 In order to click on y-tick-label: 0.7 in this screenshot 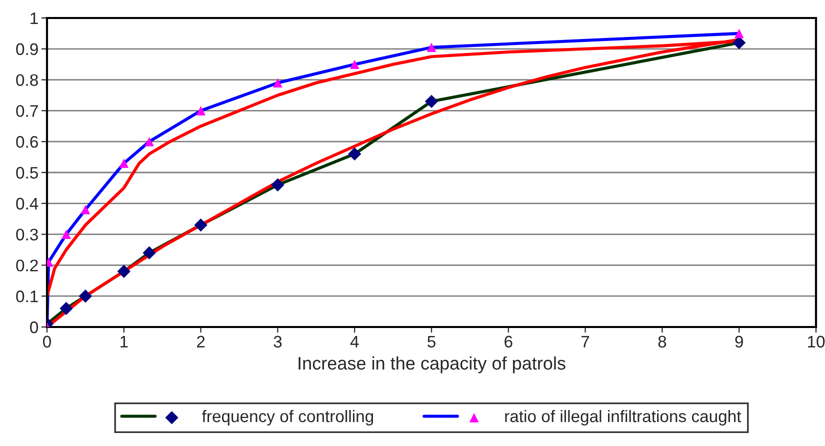, I will do `click(27, 111)`.